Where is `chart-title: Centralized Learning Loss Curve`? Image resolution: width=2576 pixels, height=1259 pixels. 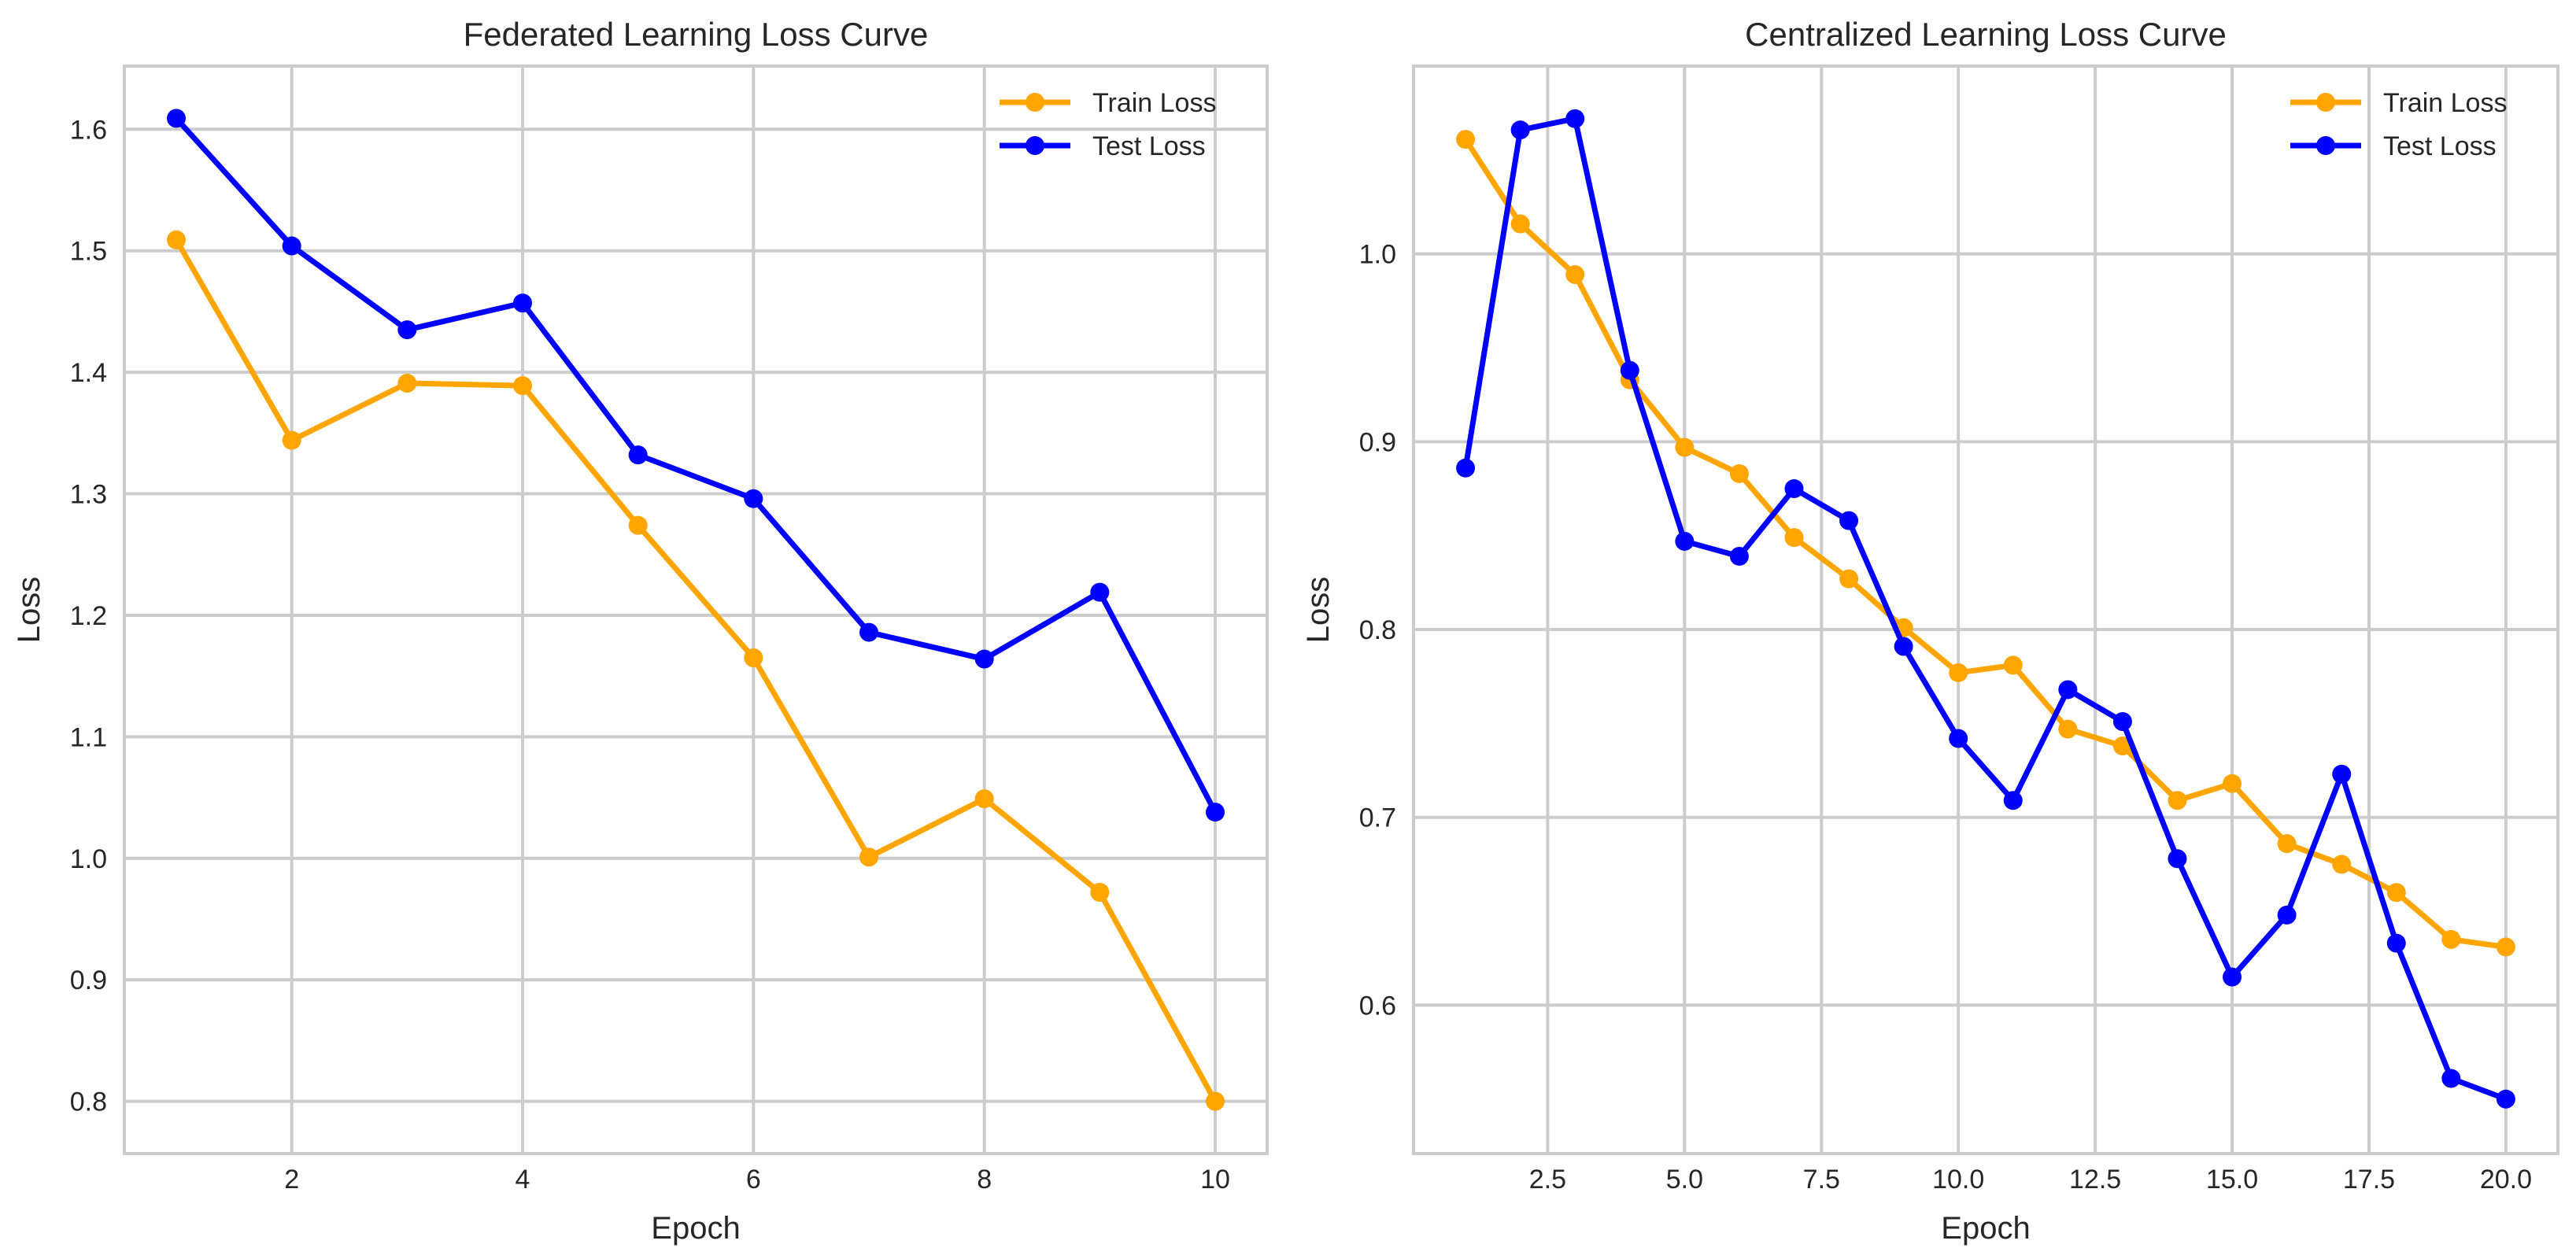
chart-title: Centralized Learning Loss Curve is located at coordinates (1986, 34).